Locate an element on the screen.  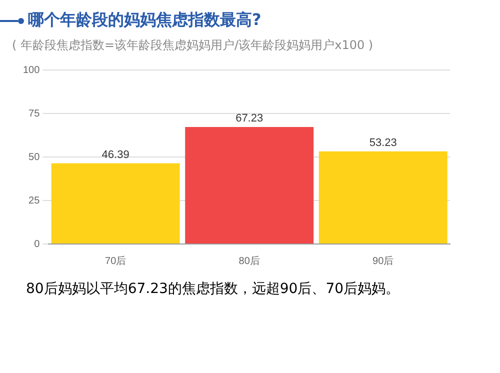
chart-title: 哪个年龄段的妈妈焦虑指数最高? is located at coordinates (145, 20).